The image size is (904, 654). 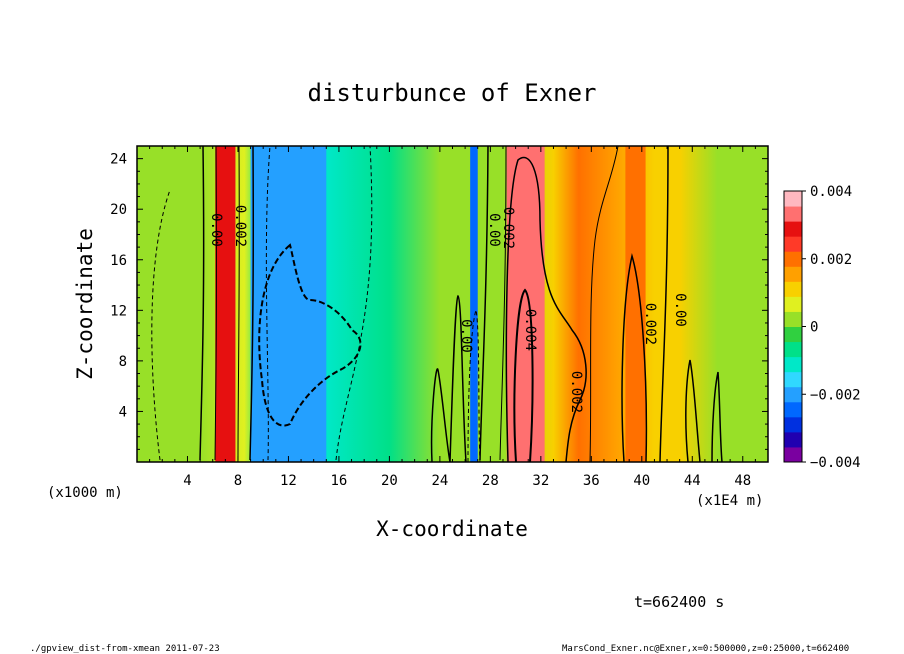 What do you see at coordinates (238, 481) in the screenshot?
I see `x-tick-label: 8` at bounding box center [238, 481].